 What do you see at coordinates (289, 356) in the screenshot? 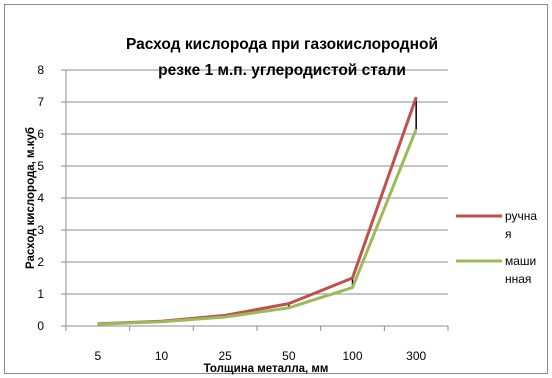
I see `x-tick-label: 50` at bounding box center [289, 356].